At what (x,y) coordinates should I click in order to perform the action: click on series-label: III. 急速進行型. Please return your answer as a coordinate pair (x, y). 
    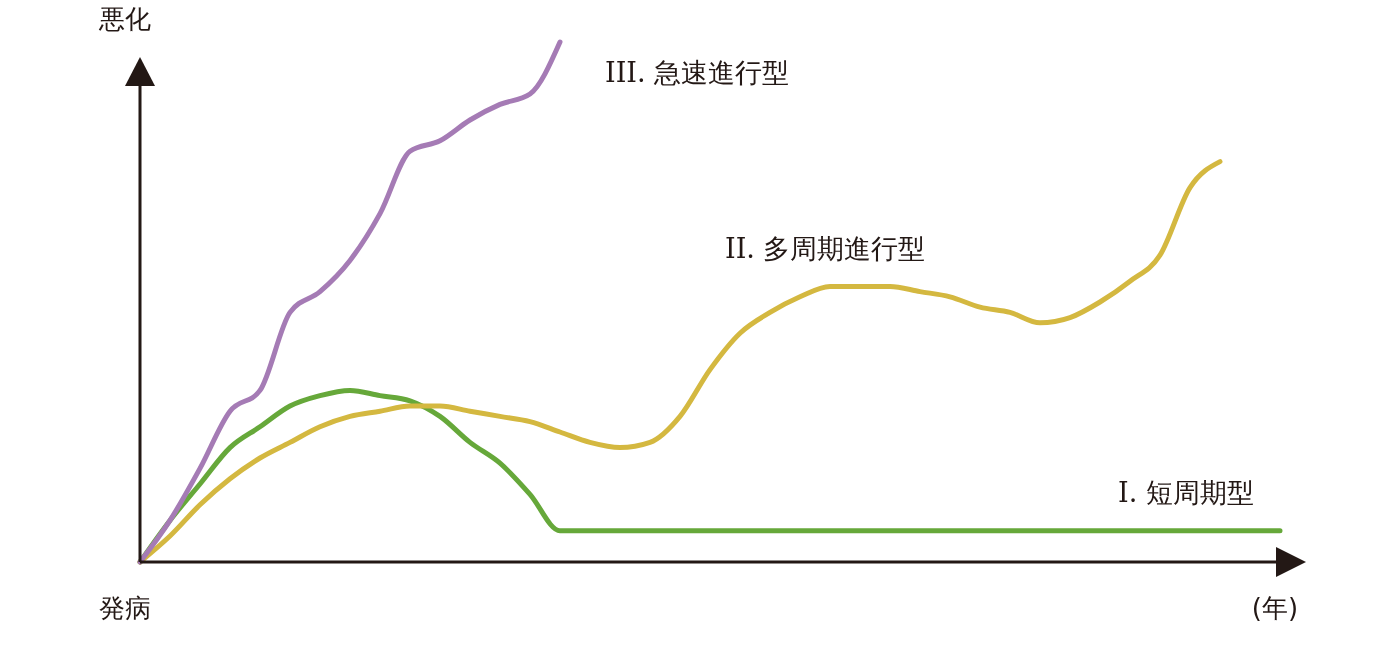
    Looking at the image, I should click on (697, 72).